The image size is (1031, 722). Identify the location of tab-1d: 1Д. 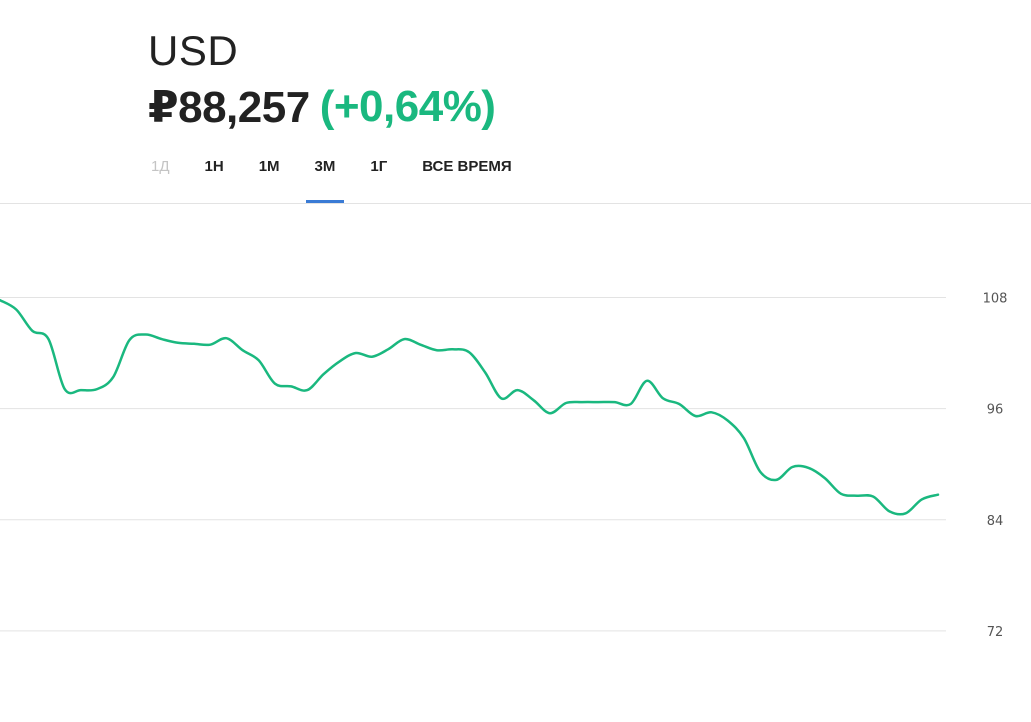
(160, 175).